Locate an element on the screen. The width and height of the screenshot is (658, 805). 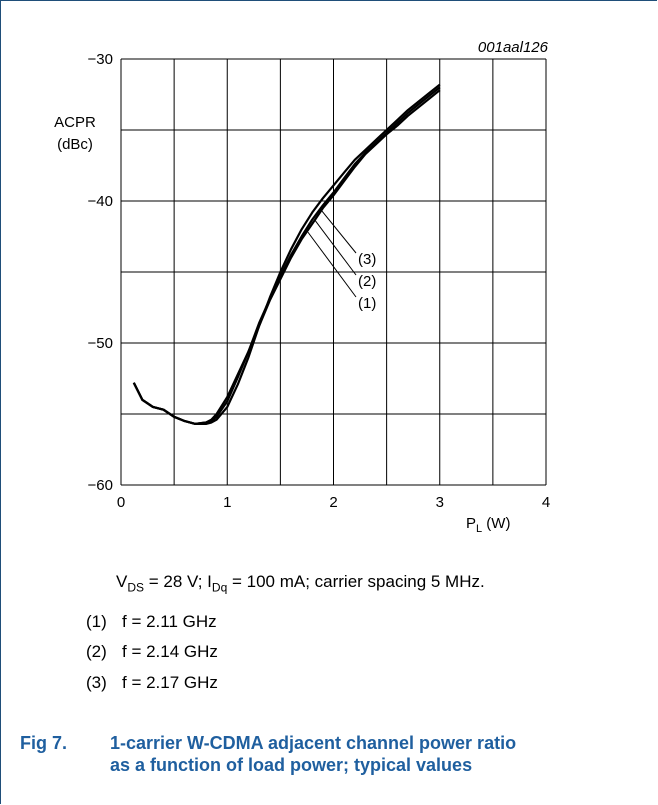
x-axis-label-unit: (W) is located at coordinates (496, 523).